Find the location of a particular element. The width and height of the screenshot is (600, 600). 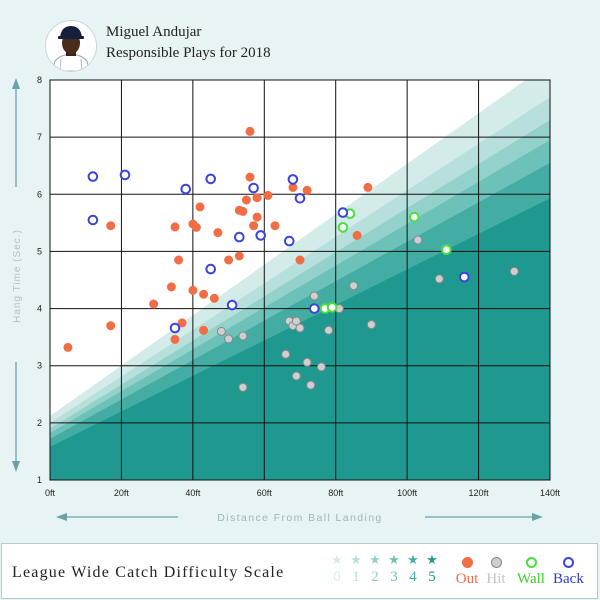

x-axis-right-arrow is located at coordinates (484, 517).